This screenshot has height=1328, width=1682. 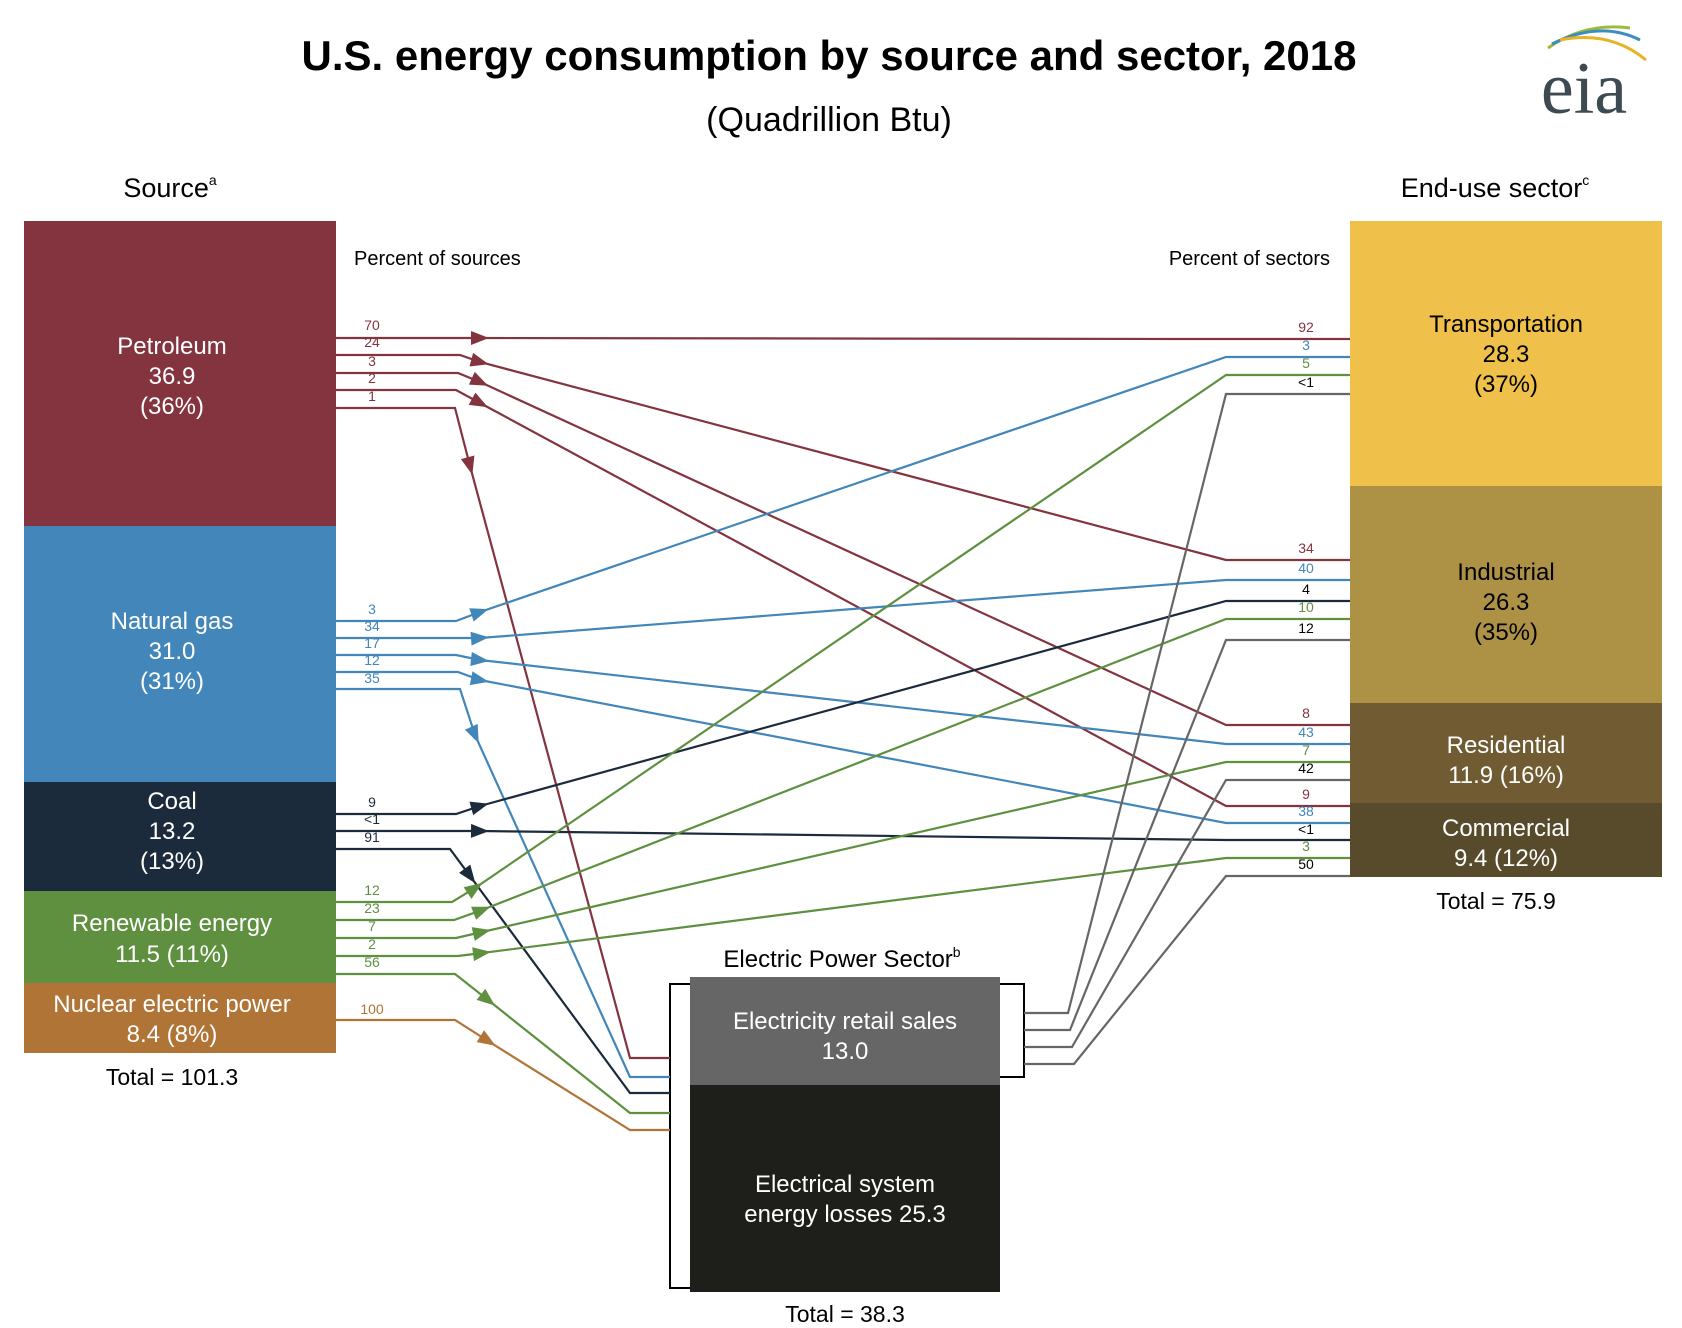 What do you see at coordinates (679, 1136) in the screenshot?
I see `power-bracket-left` at bounding box center [679, 1136].